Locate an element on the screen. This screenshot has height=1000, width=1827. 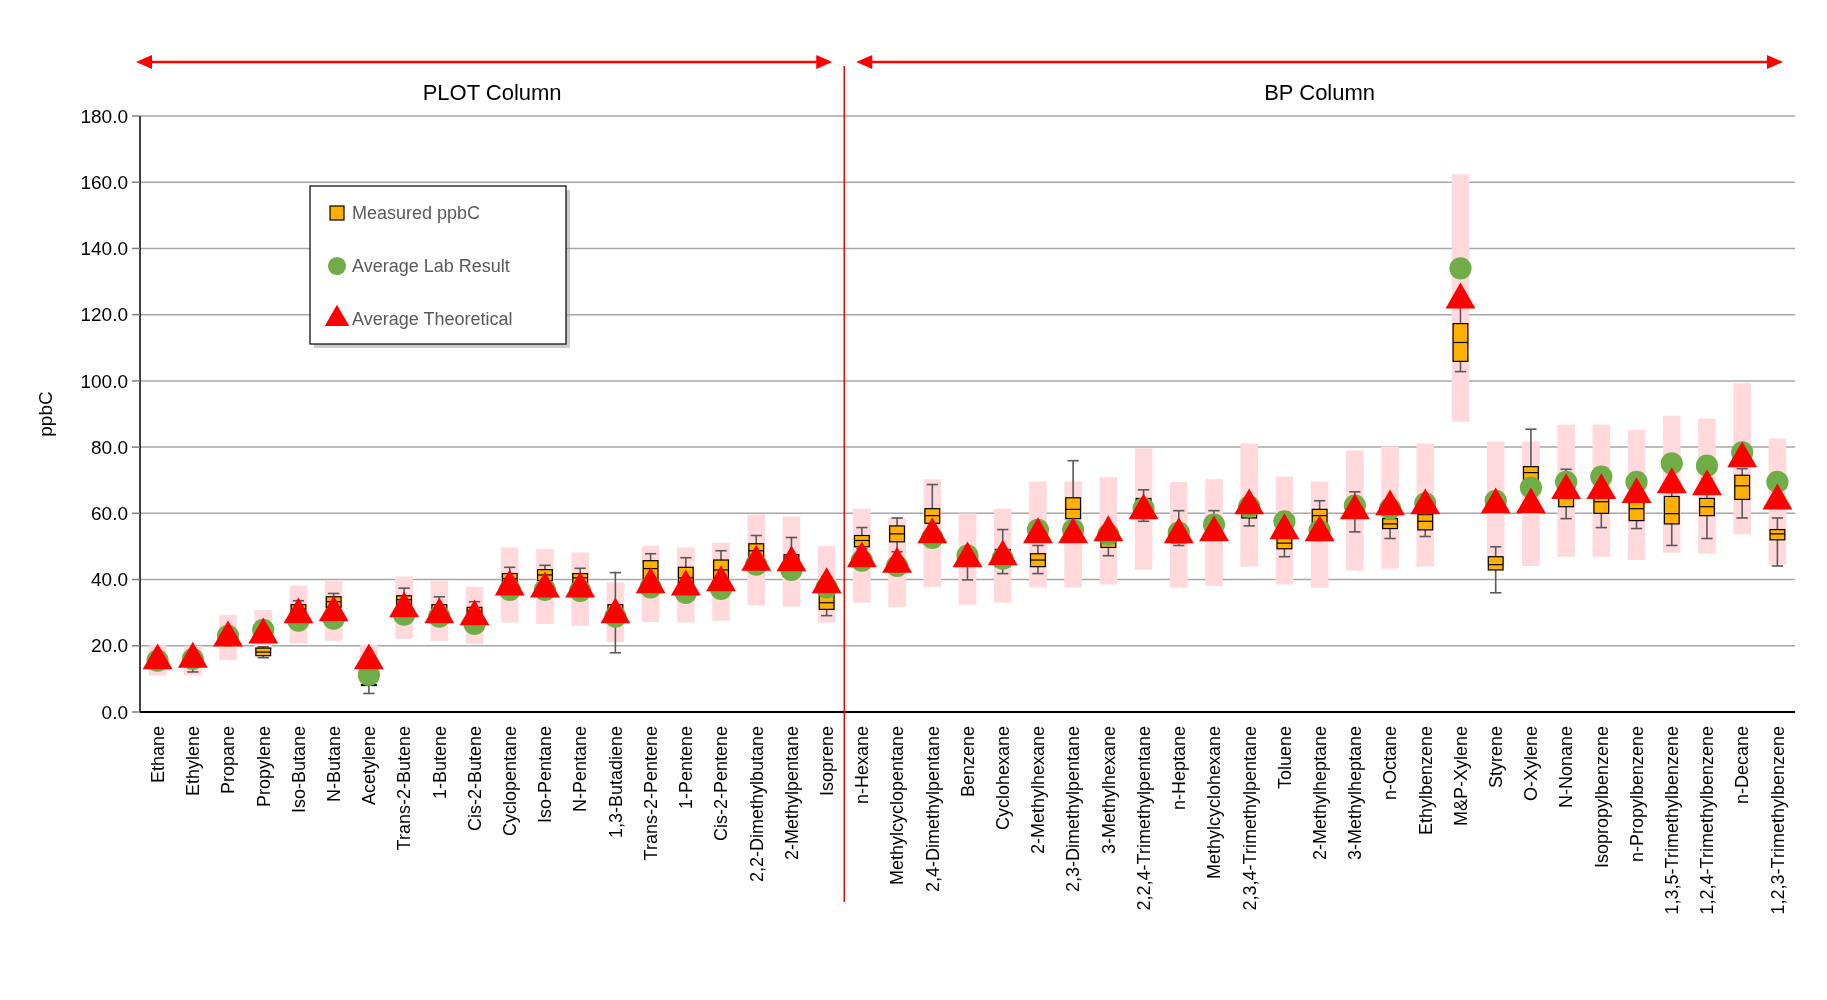
x-tick-label: Cis-2-Butene is located at coordinates (474, 779).